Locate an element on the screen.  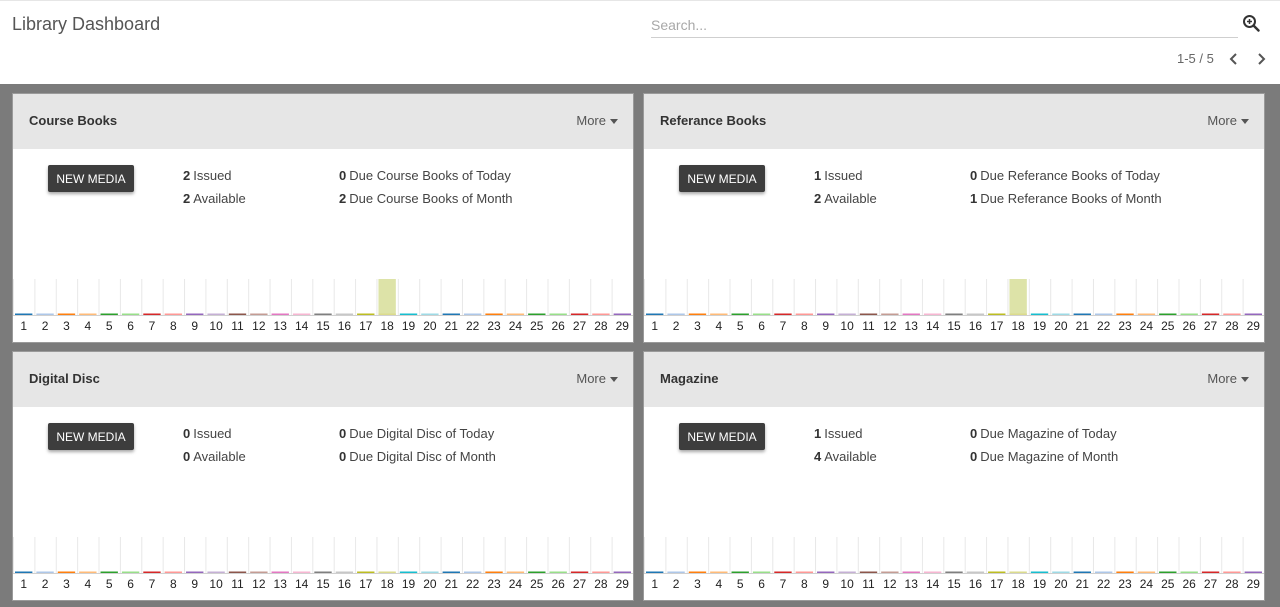
due-today-stat: 0 Due Referance Books of Today is located at coordinates (1065, 175).